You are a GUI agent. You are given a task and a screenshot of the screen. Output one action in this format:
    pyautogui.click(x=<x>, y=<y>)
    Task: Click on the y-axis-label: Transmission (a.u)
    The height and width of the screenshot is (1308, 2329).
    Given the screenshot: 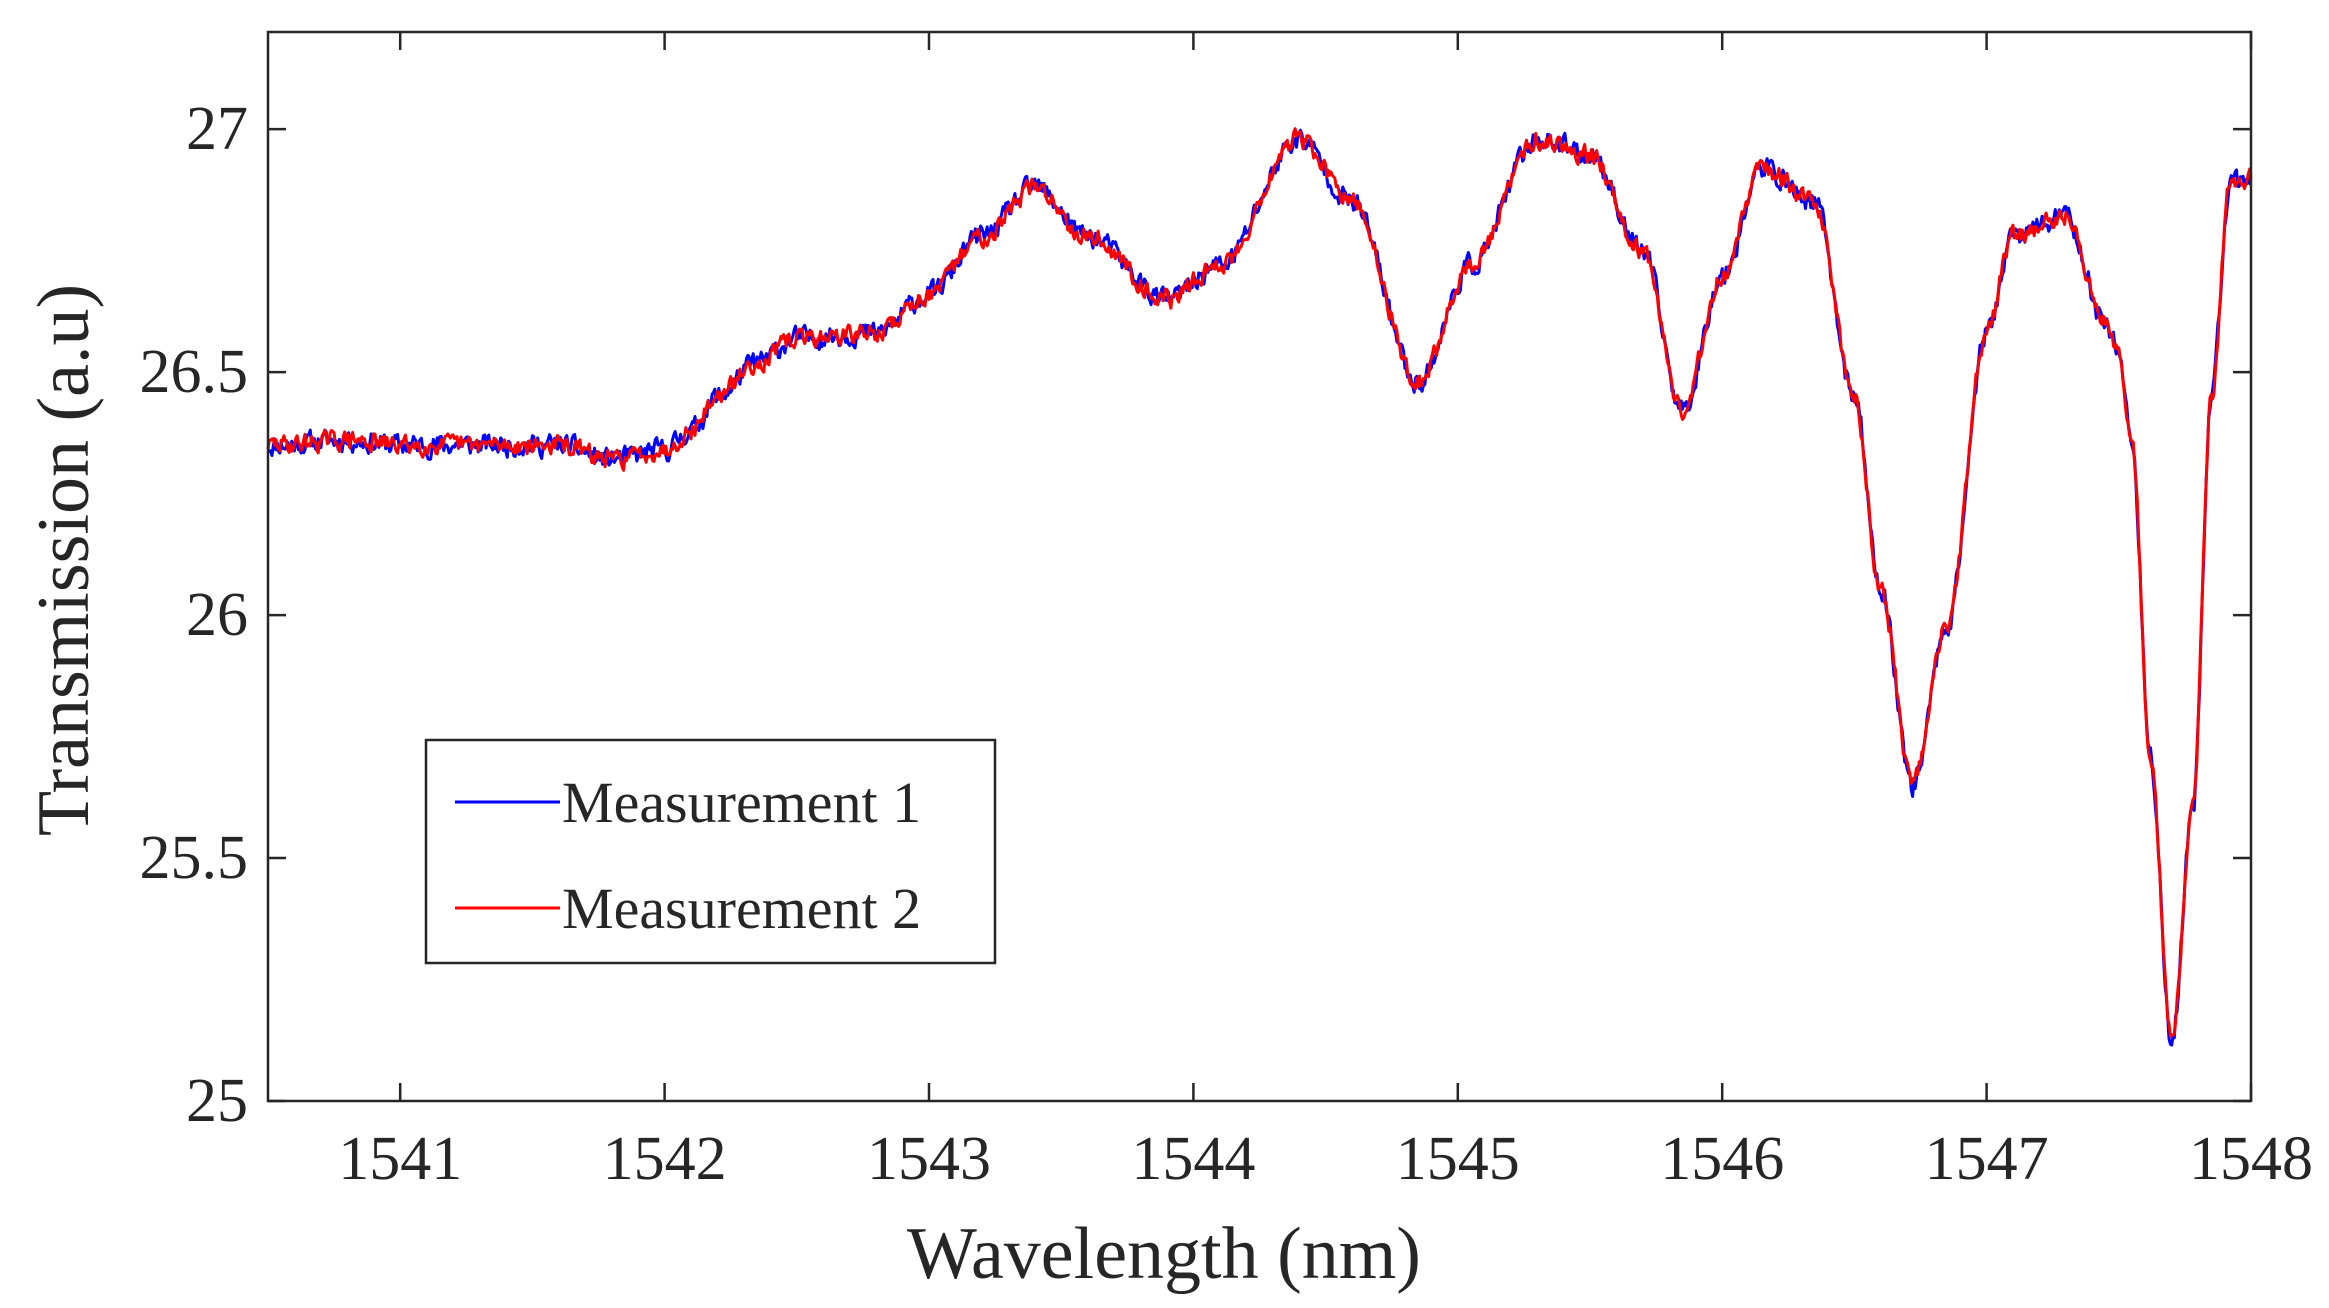 What is the action you would take?
    pyautogui.click(x=64, y=560)
    